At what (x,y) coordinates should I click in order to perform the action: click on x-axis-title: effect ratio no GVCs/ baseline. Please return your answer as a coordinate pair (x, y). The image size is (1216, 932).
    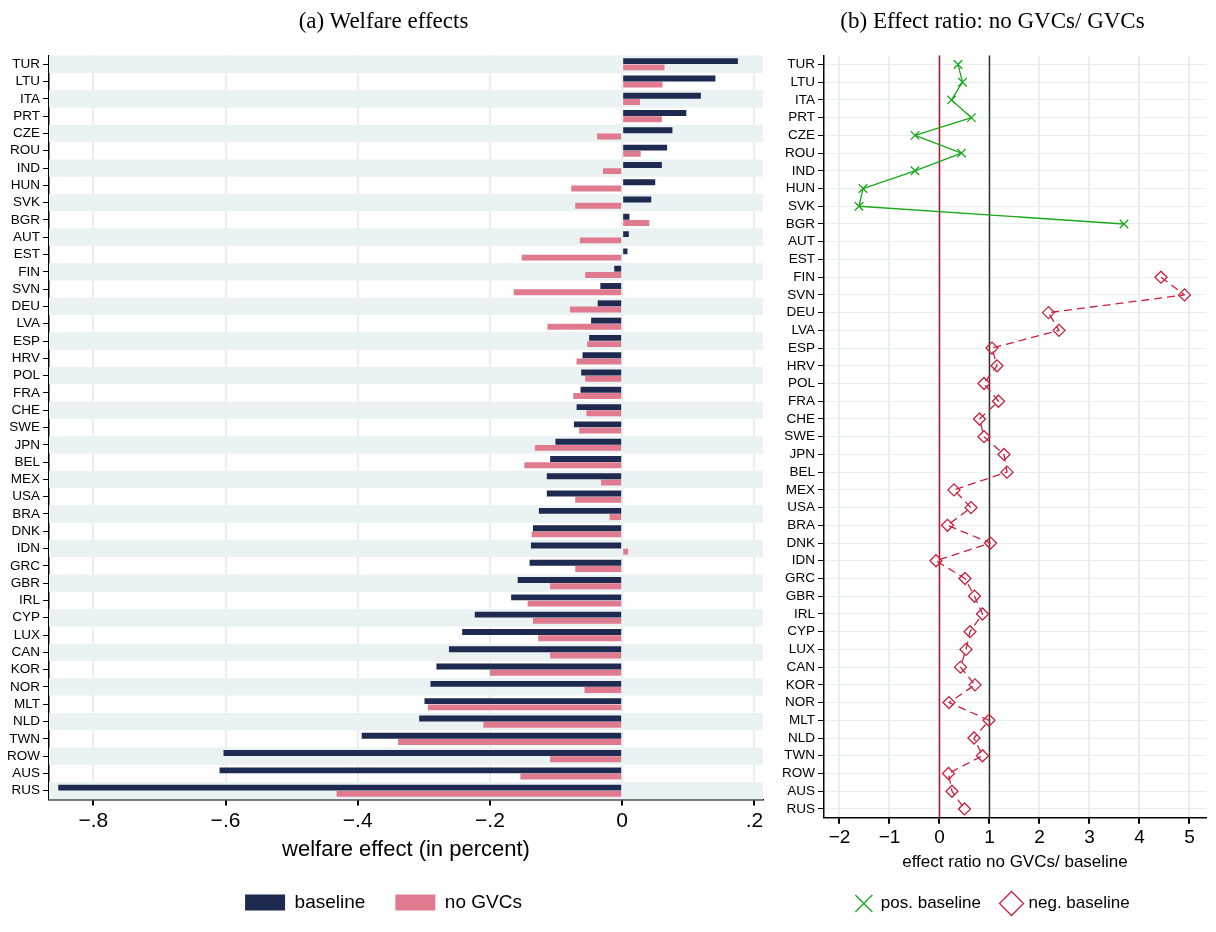
    Looking at the image, I should click on (1015, 862).